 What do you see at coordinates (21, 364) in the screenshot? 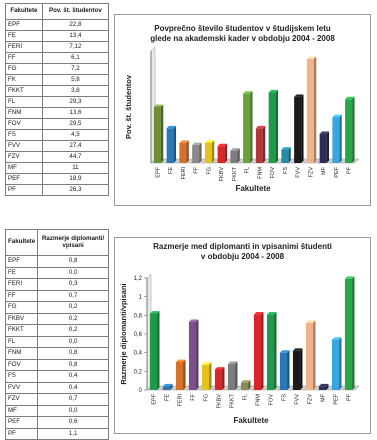
I see `faculty-cell: FOV` at bounding box center [21, 364].